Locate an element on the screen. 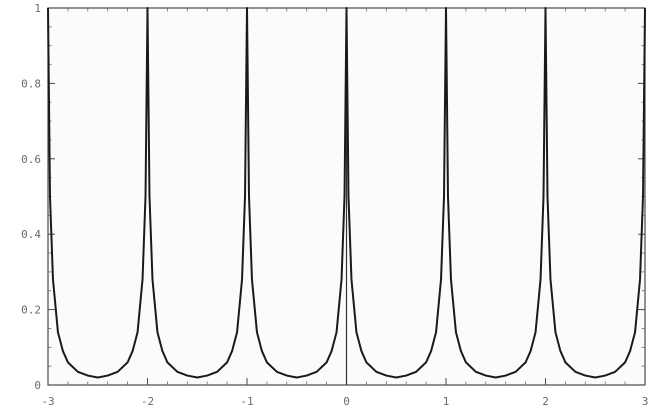  x-tick-label: 0 is located at coordinates (346, 401).